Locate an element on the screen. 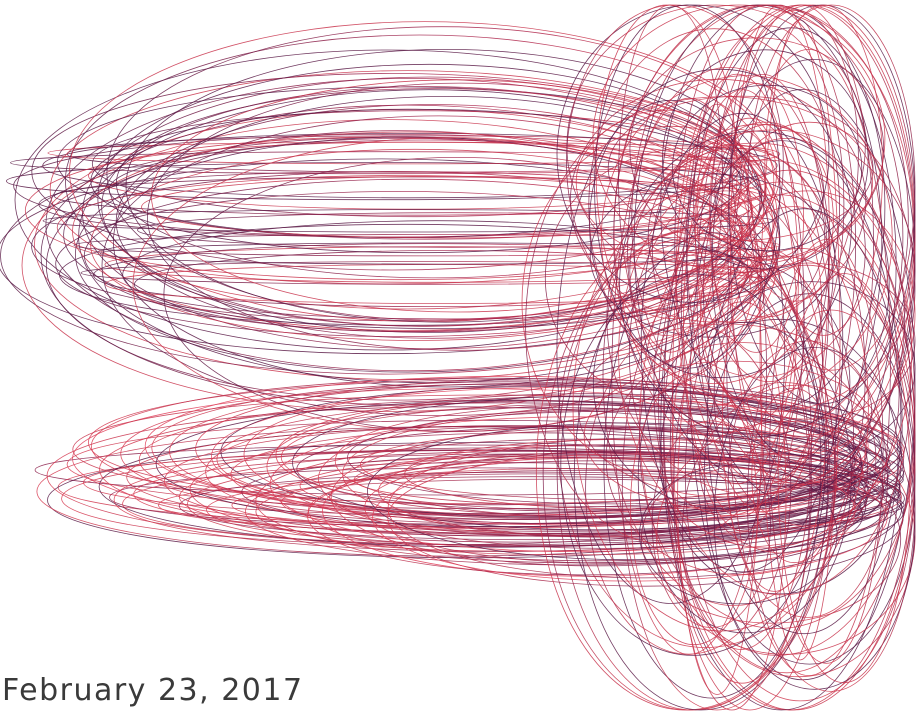 The image size is (921, 714). date-caption: February 23, 2017 is located at coordinates (153, 690).